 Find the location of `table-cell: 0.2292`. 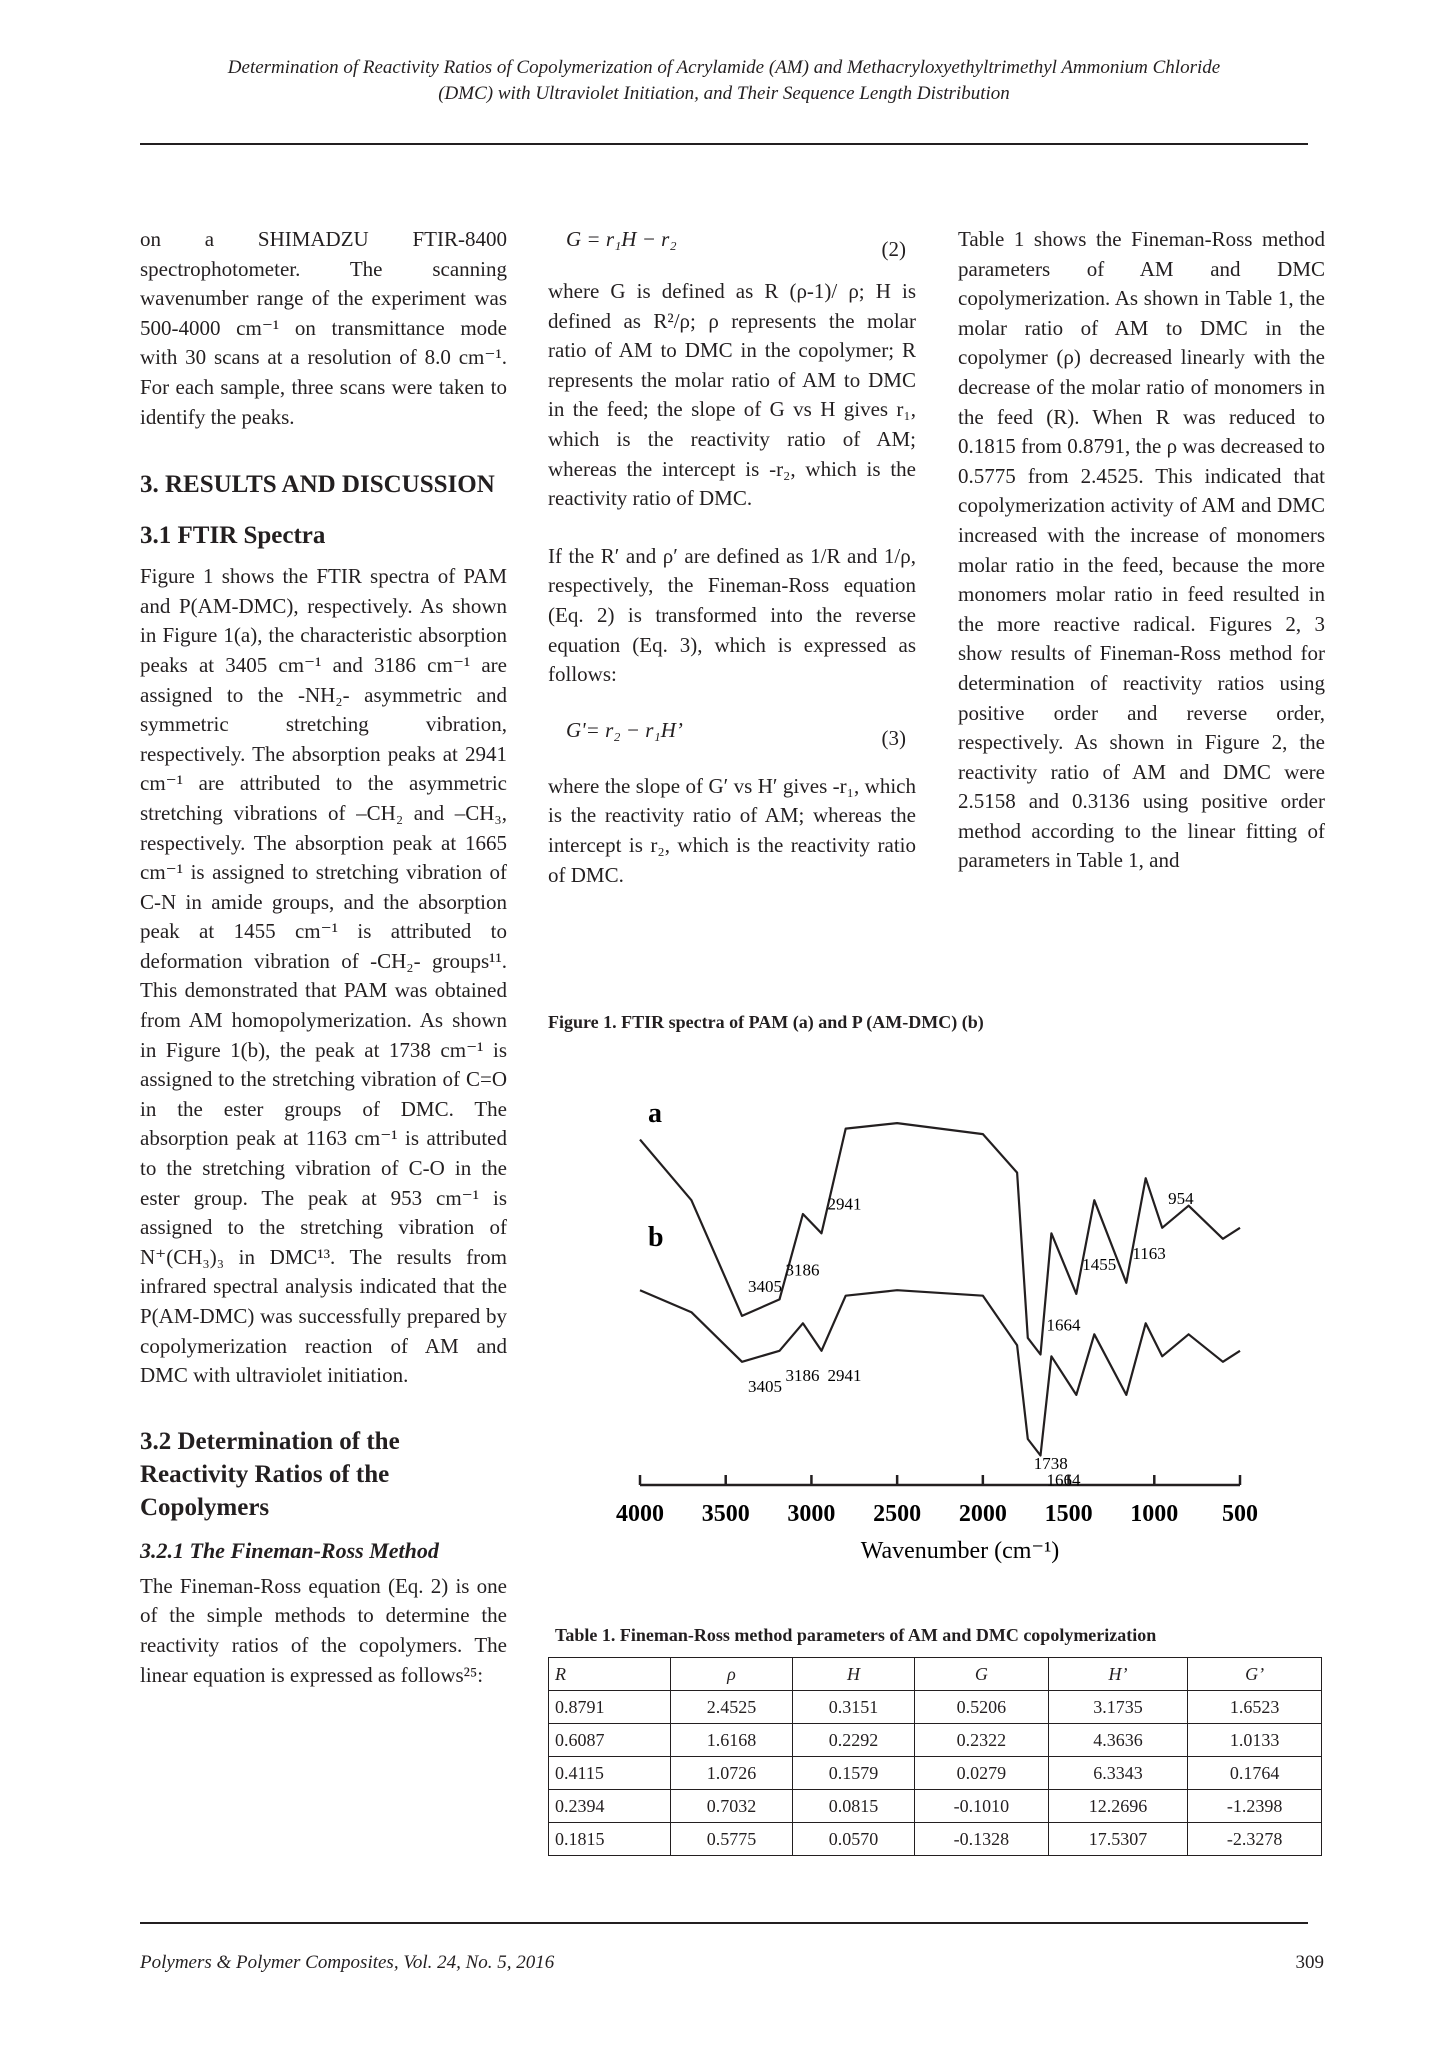

table-cell: 0.2292 is located at coordinates (853, 1740).